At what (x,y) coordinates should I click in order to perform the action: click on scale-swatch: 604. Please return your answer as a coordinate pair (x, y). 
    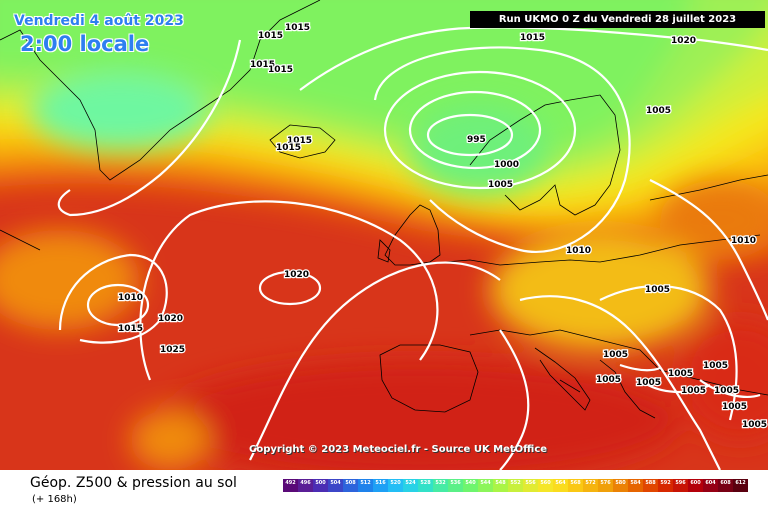
    Looking at the image, I should click on (710, 485).